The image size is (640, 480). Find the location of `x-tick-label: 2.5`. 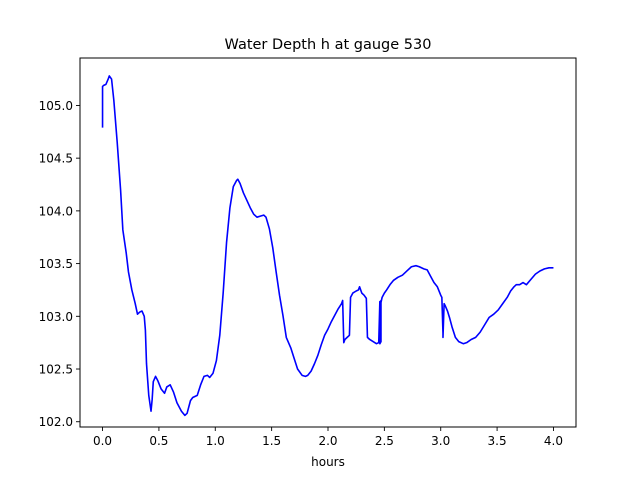

x-tick-label: 2.5 is located at coordinates (384, 441).